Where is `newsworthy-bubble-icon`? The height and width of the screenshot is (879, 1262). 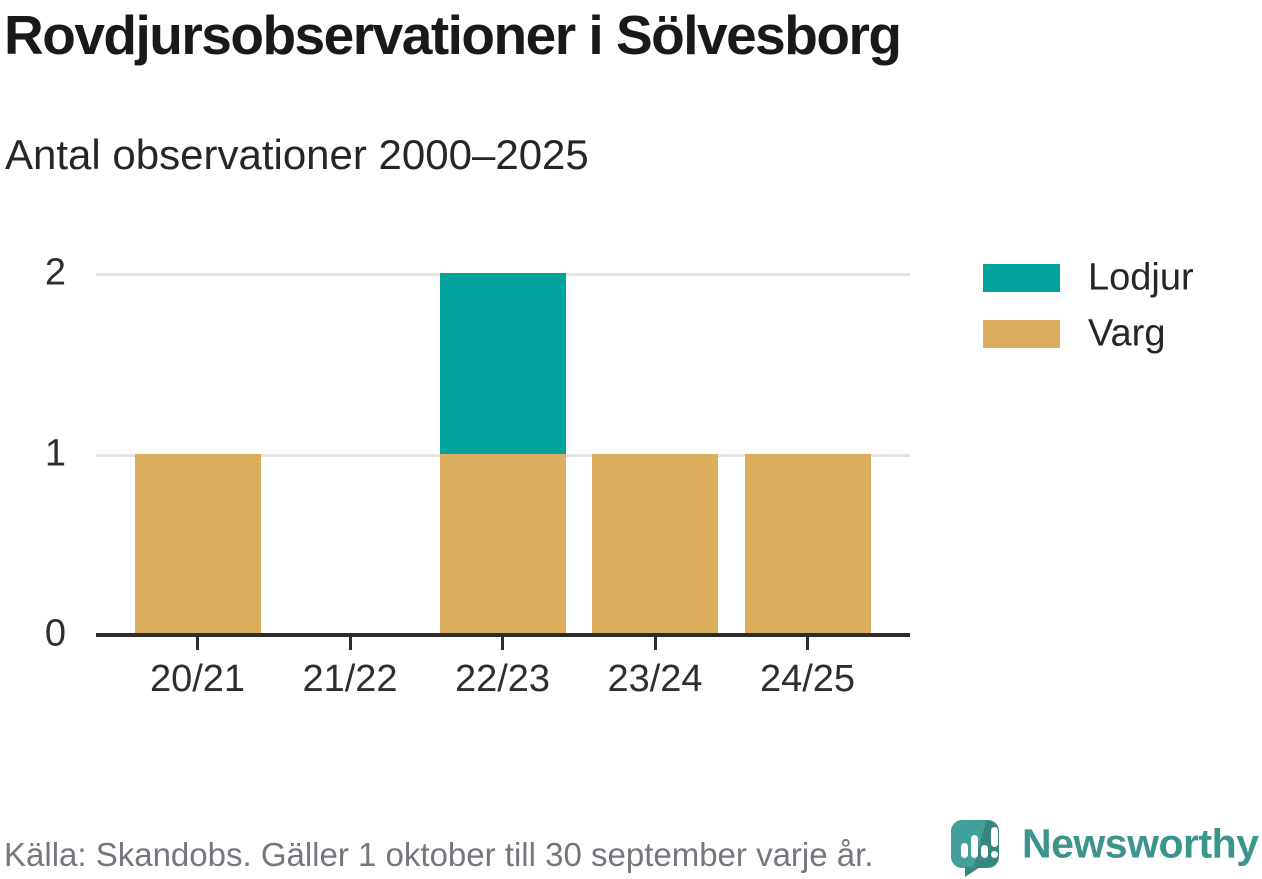 newsworthy-bubble-icon is located at coordinates (975, 844).